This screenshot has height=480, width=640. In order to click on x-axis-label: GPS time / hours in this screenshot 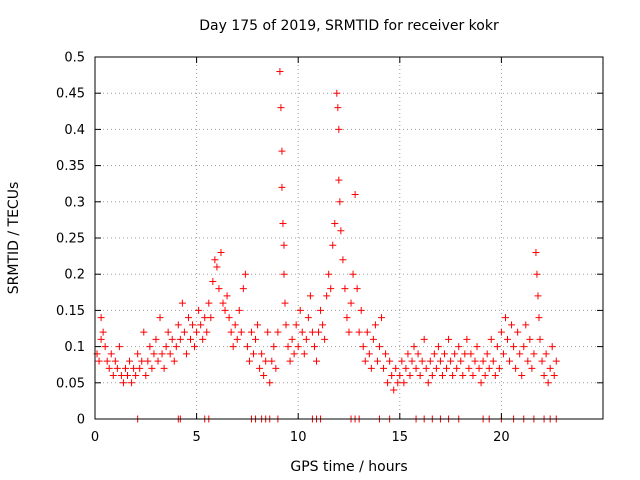, I will do `click(348, 467)`.